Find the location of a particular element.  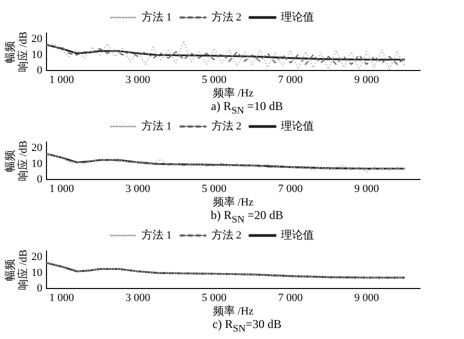

text: a) R$_{SN}$ =10 dB is located at coordinates (247, 107).